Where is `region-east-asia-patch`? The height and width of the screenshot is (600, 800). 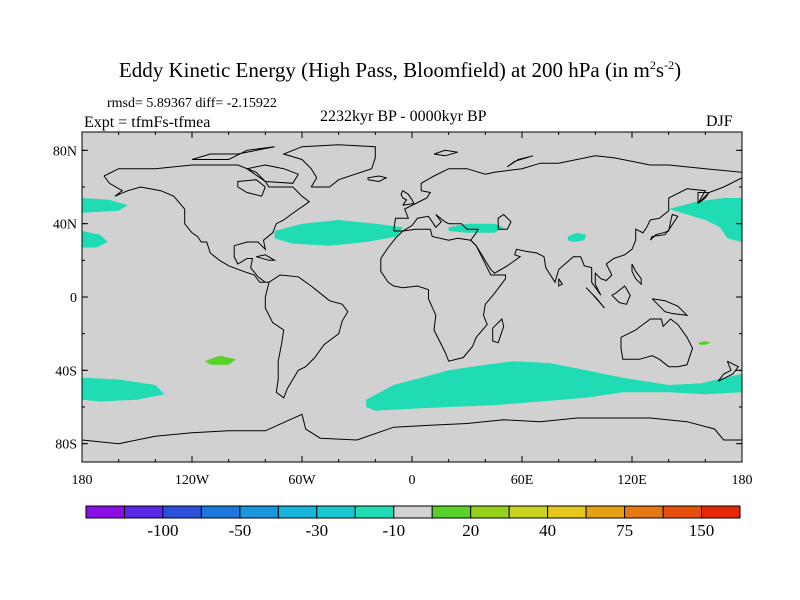
region-east-asia-patch is located at coordinates (577, 237).